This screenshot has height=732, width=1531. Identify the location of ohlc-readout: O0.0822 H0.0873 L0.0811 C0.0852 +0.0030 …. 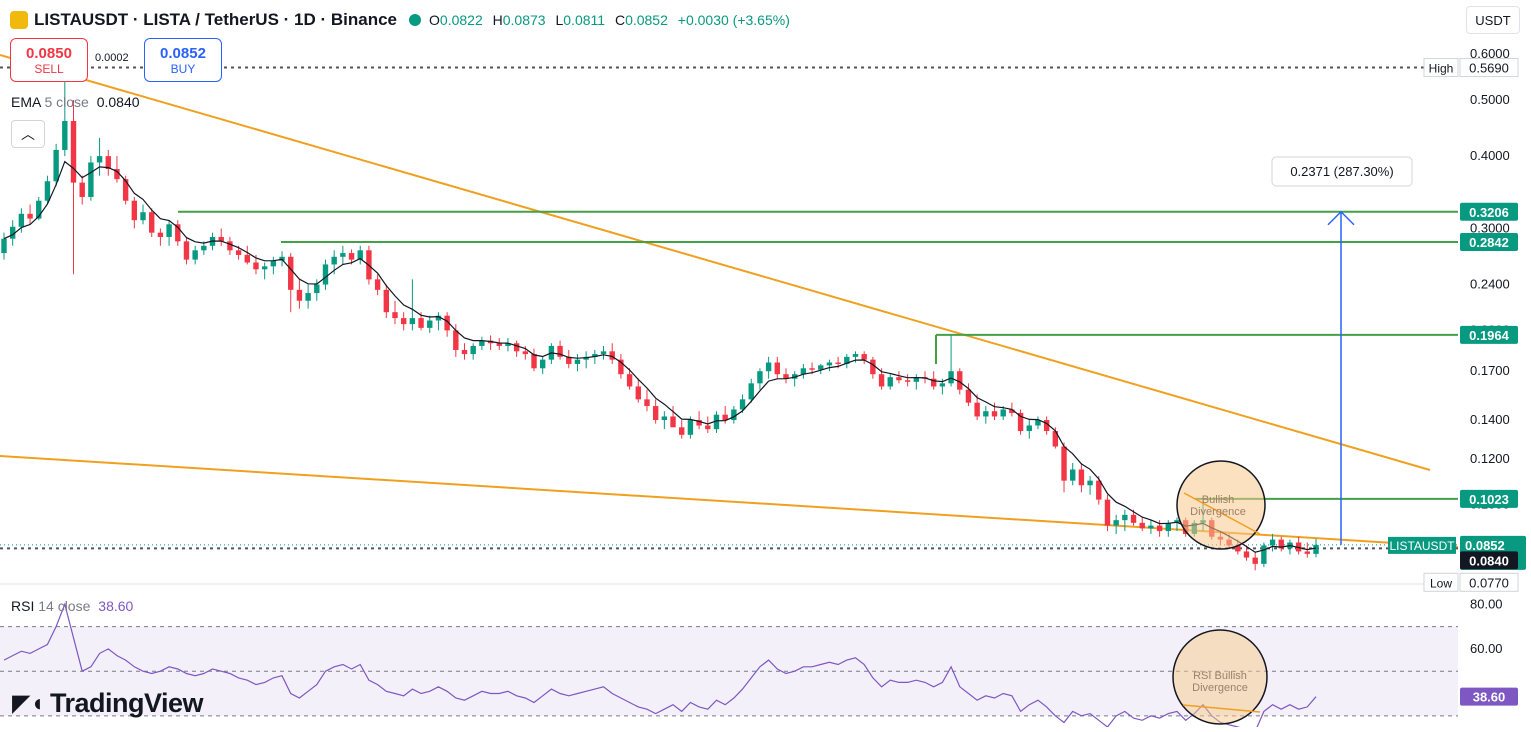
(612, 20).